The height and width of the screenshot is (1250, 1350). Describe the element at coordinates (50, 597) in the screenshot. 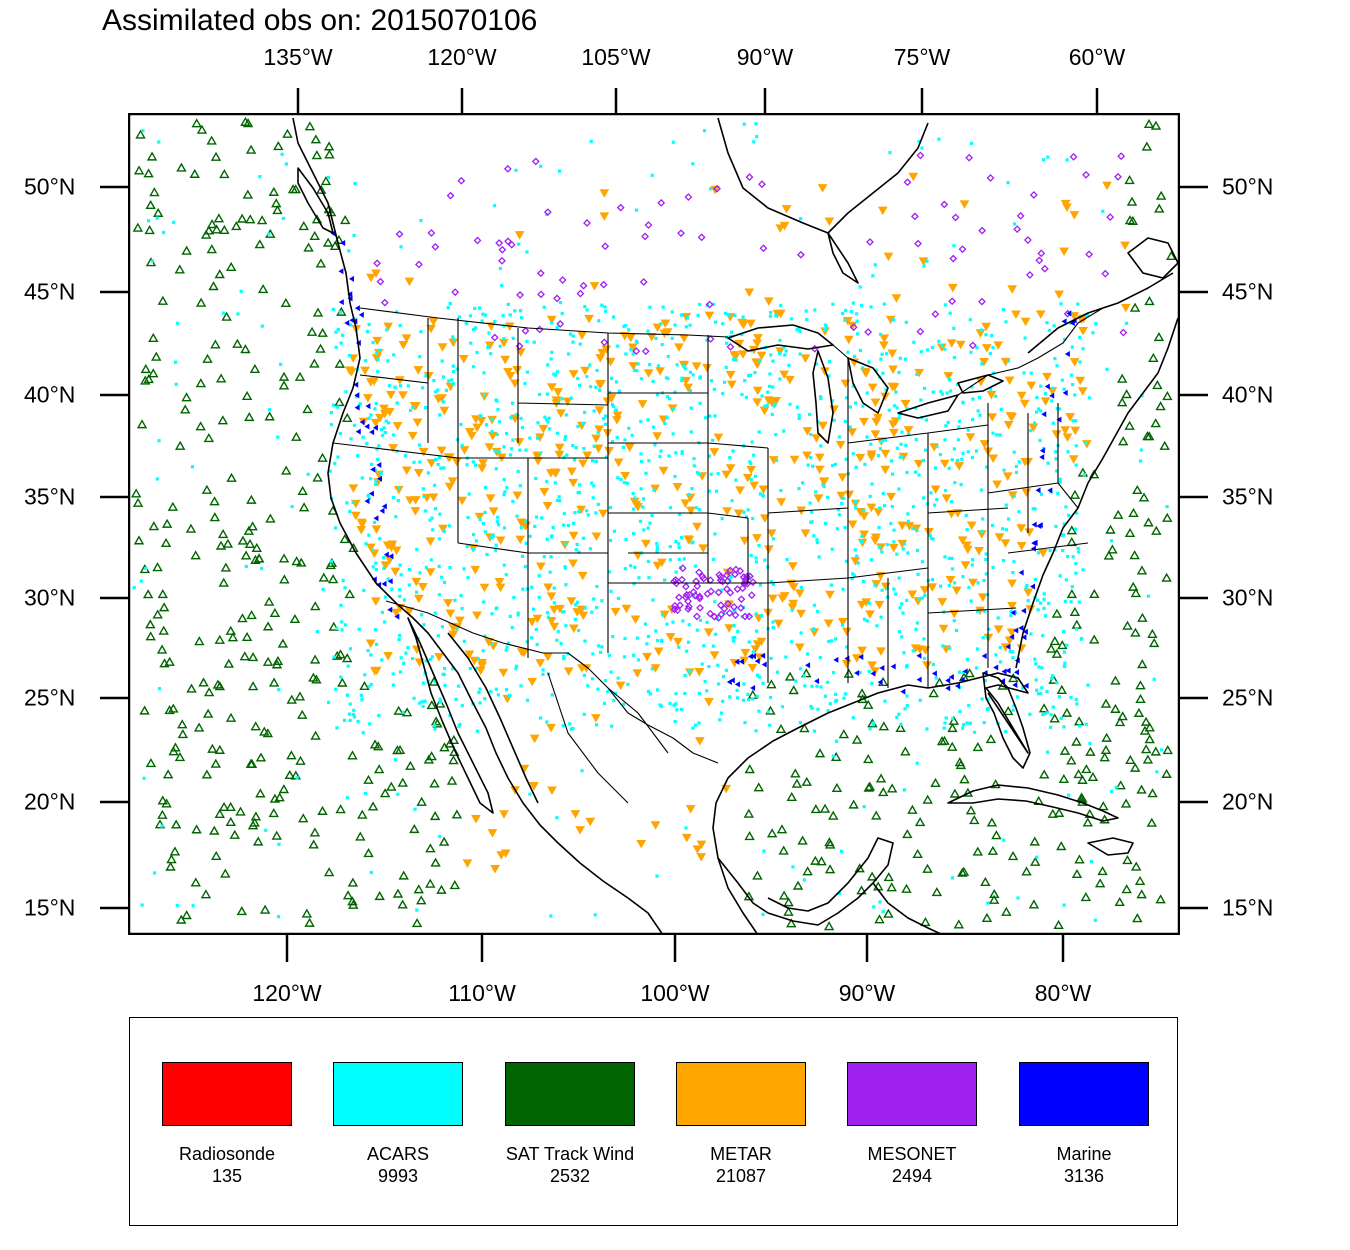

I see `left-axis-label-30n: 30°N` at that location.